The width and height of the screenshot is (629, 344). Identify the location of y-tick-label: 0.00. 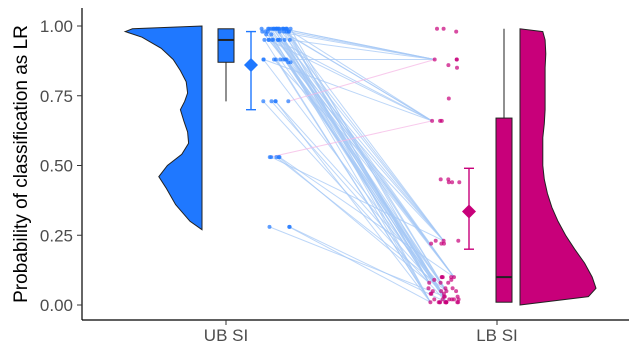
(56, 305).